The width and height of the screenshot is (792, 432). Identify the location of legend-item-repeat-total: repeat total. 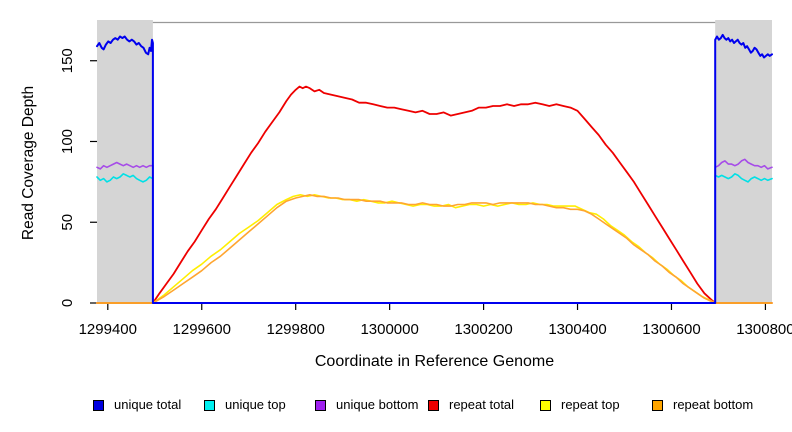
(471, 405).